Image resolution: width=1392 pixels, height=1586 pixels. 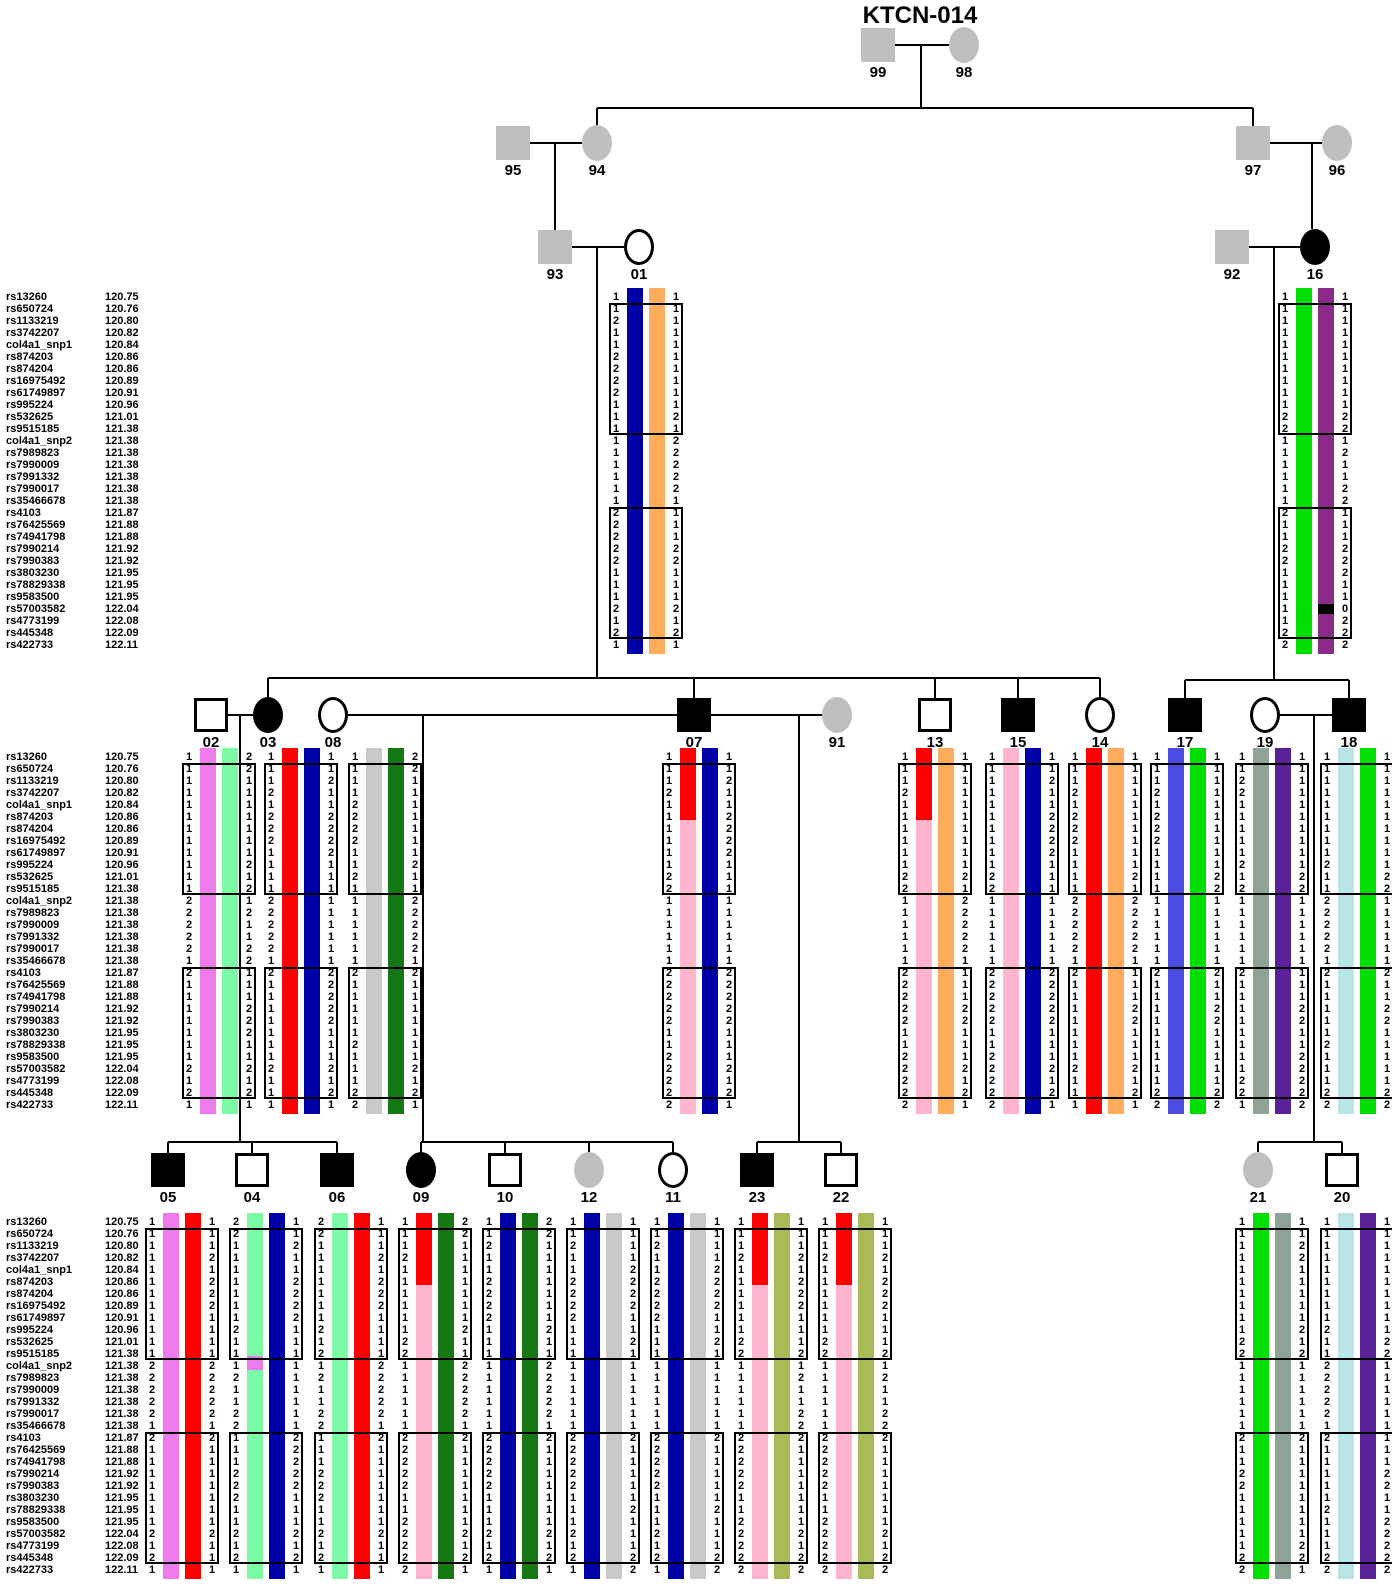 What do you see at coordinates (639, 274) in the screenshot?
I see `individual-01-label: 01` at bounding box center [639, 274].